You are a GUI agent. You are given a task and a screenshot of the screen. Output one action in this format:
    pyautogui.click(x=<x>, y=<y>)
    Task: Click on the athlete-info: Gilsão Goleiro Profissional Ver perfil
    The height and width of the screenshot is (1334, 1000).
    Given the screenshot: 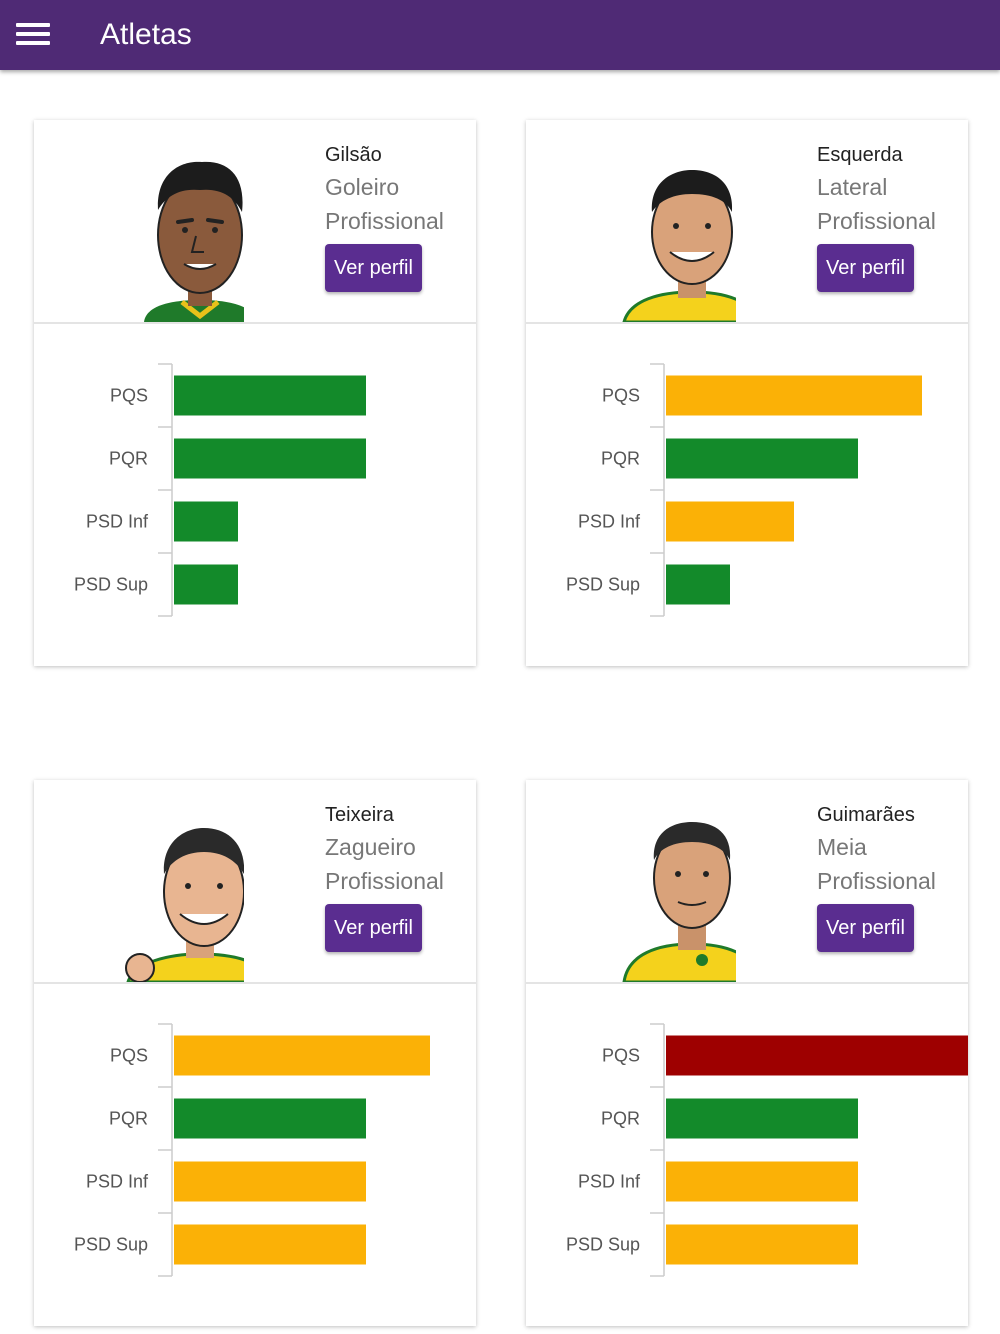 What is the action you would take?
    pyautogui.click(x=384, y=217)
    